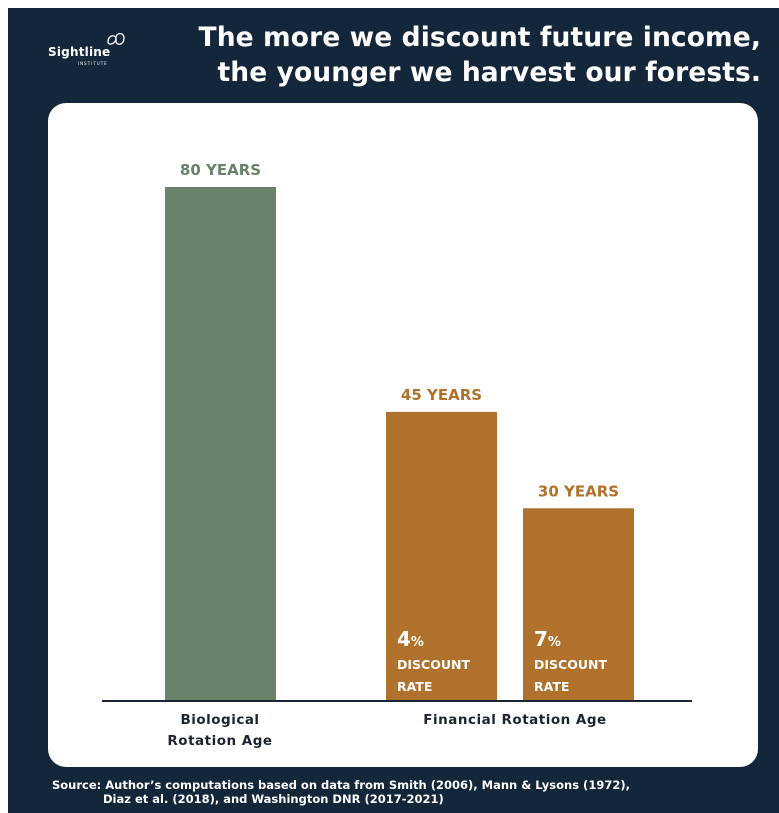  I want to click on discount-text-3: DISCOUNT, so click(570, 664).